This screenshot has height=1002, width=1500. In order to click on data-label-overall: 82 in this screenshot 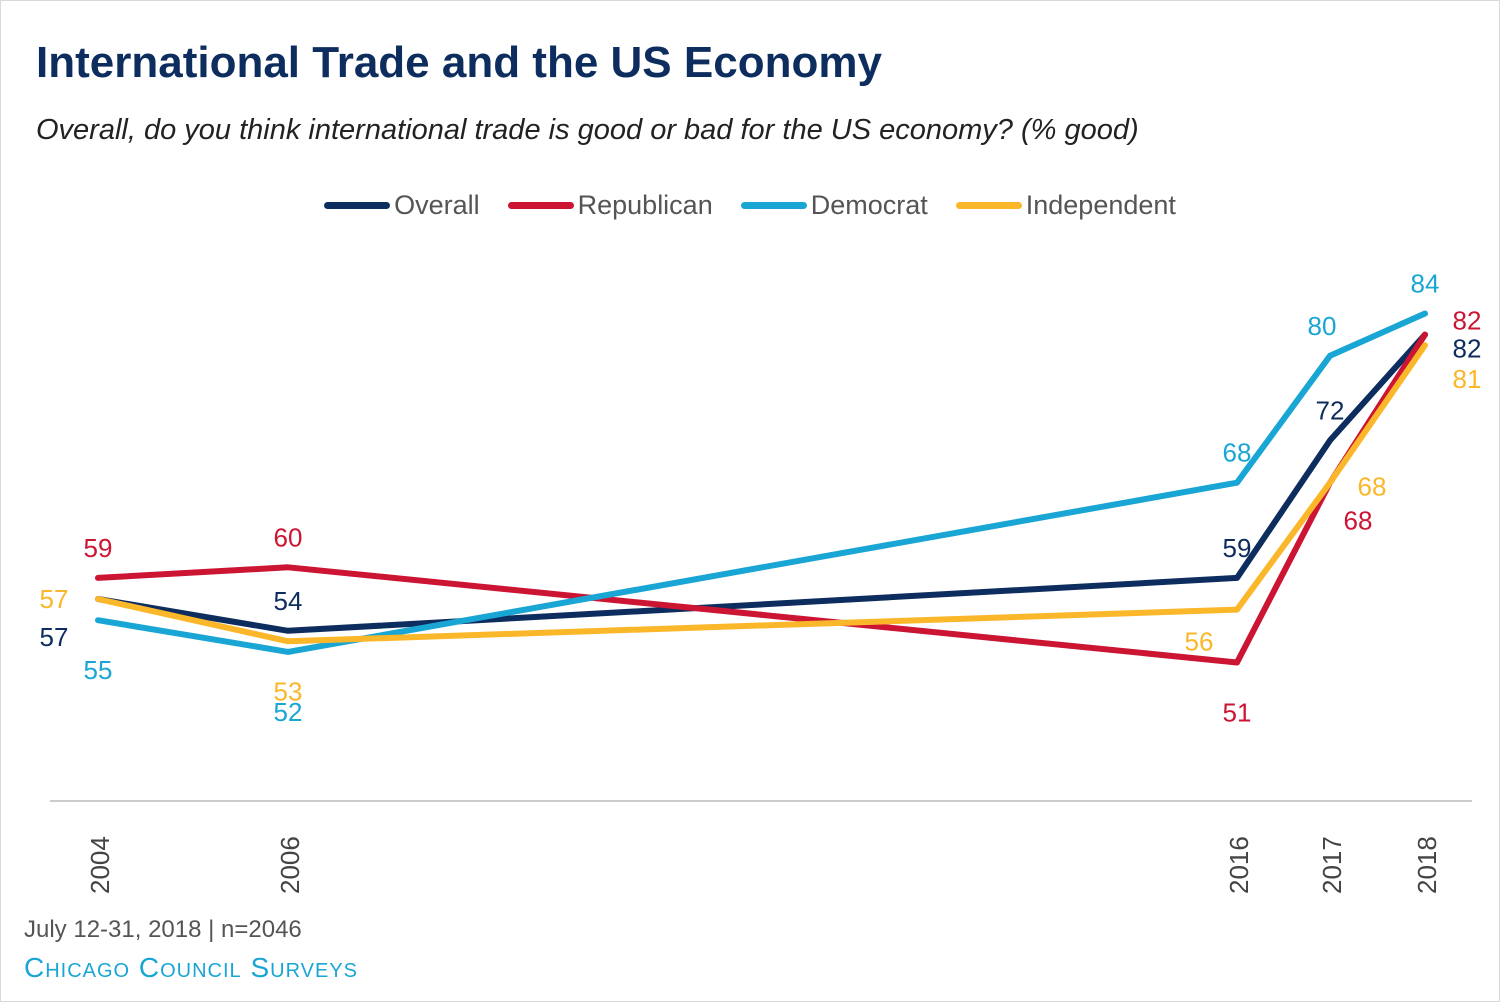, I will do `click(1467, 349)`.